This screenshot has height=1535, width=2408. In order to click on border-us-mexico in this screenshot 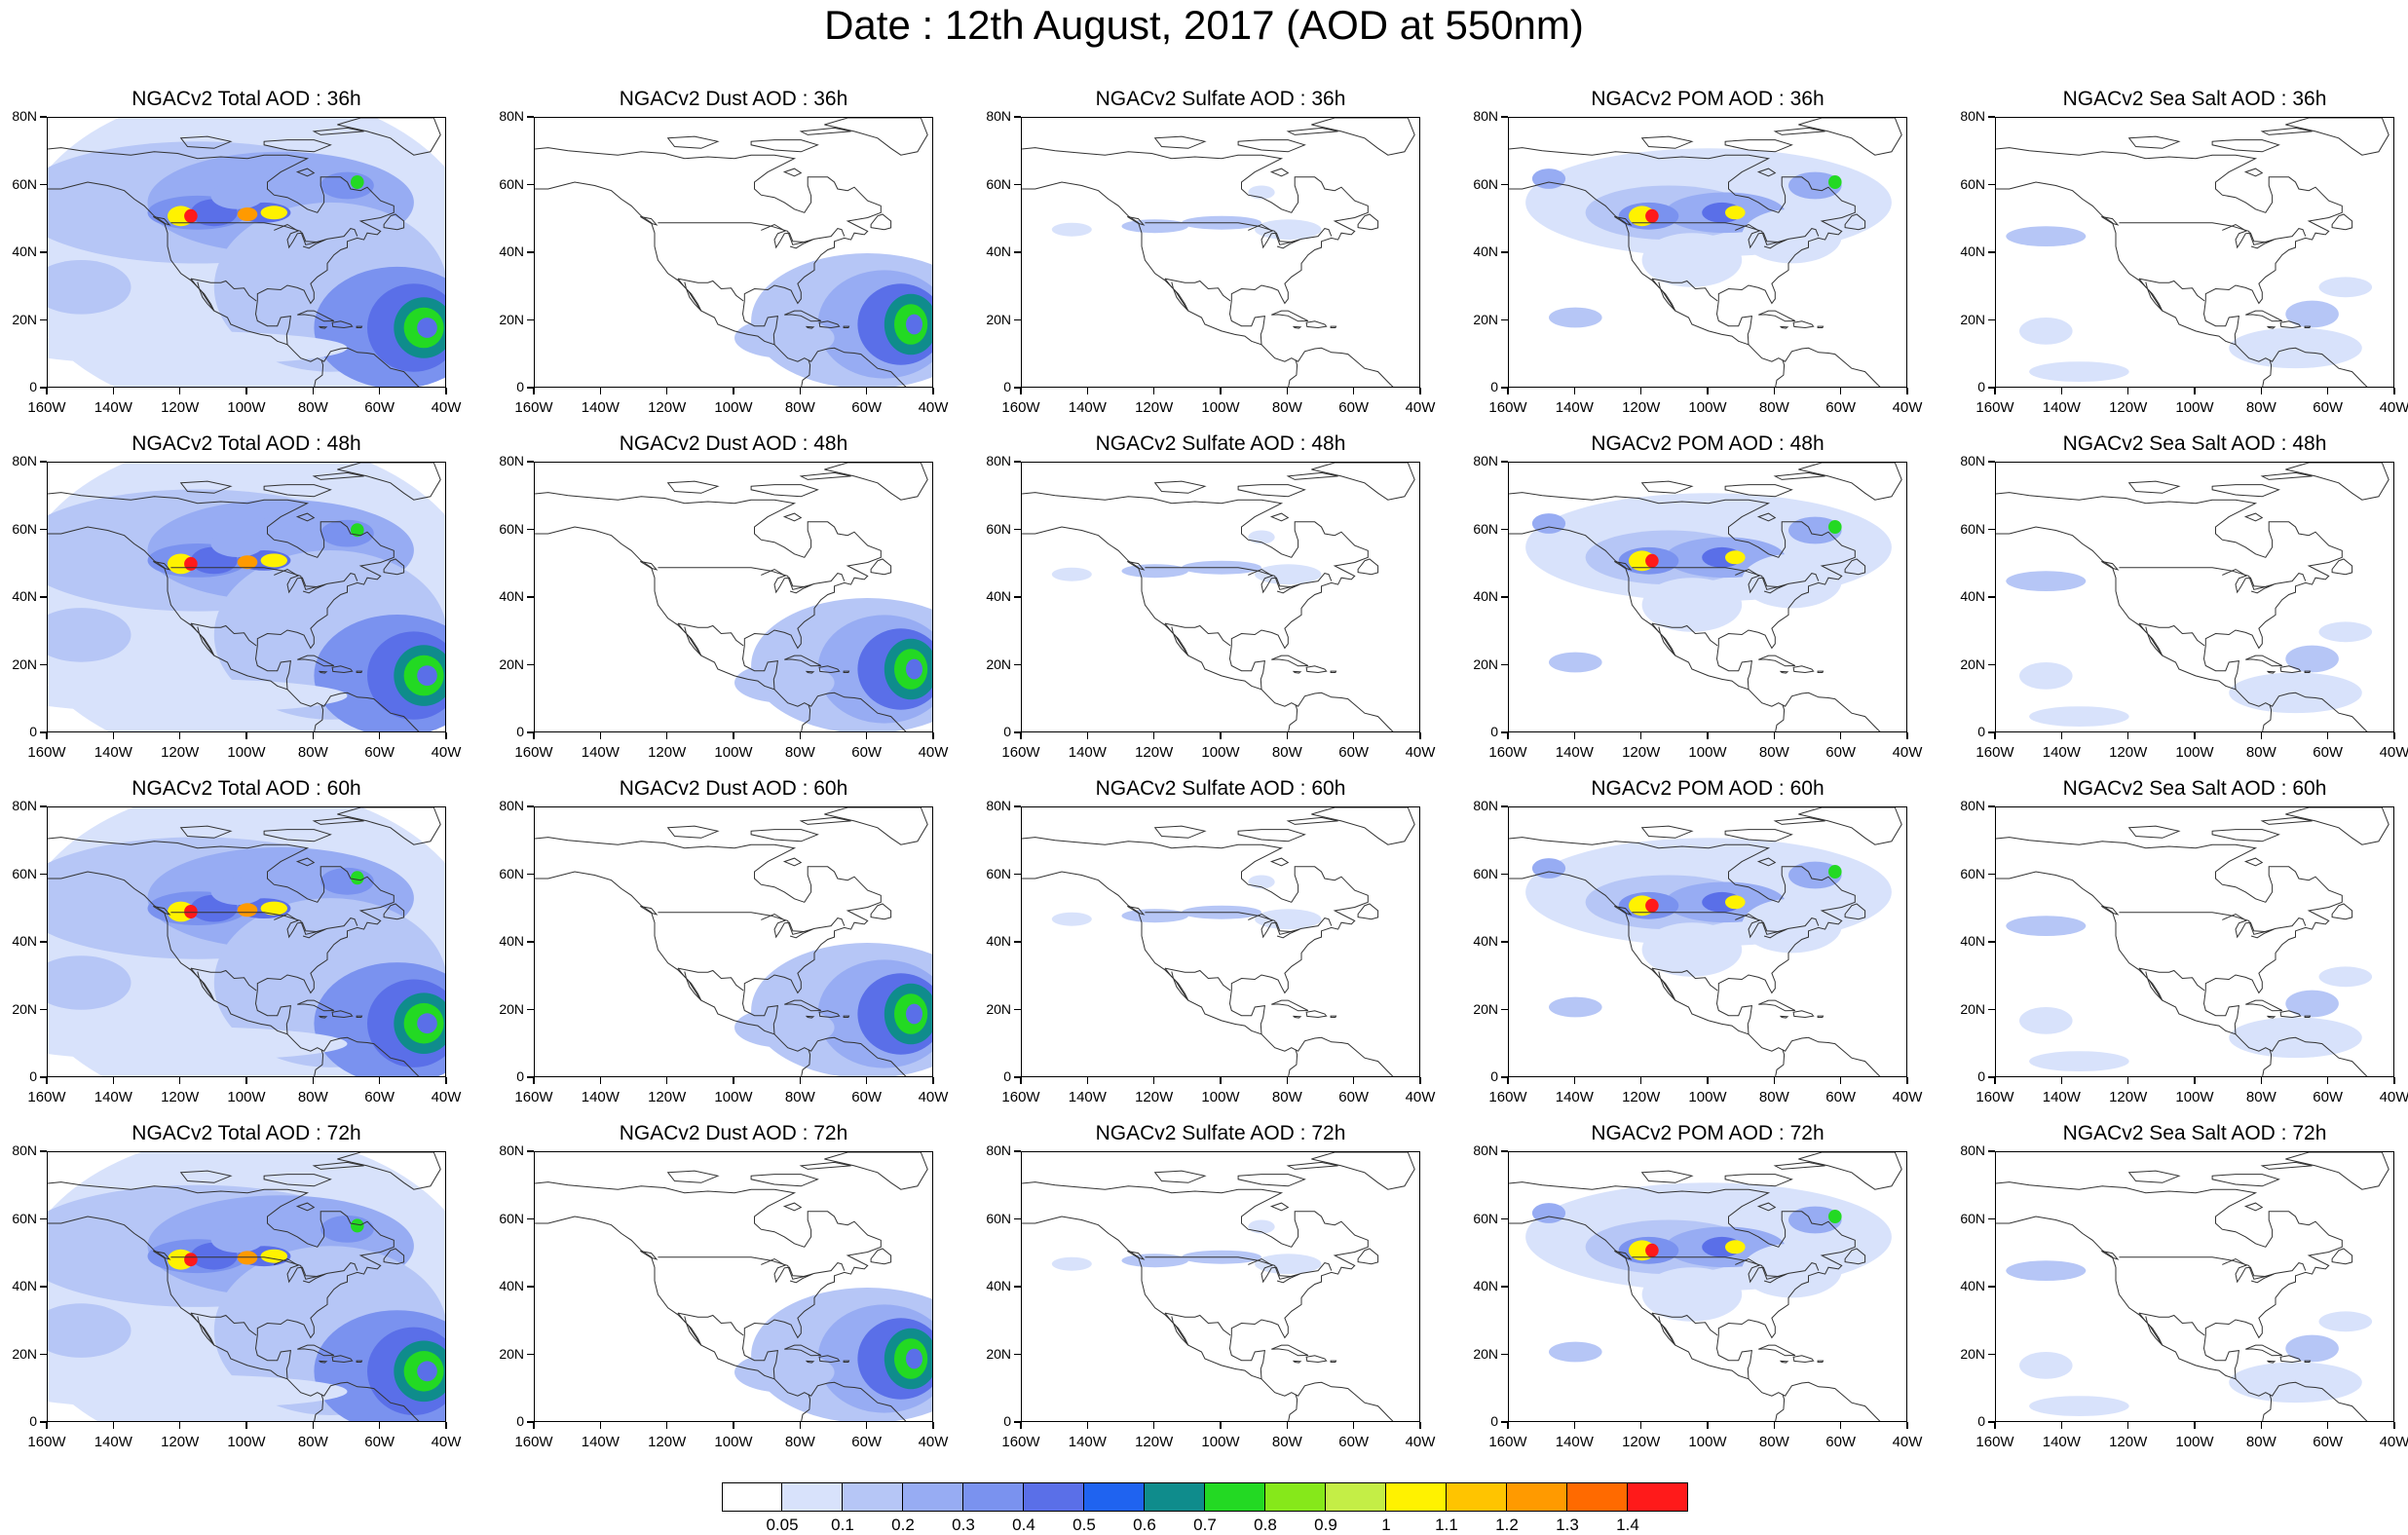, I will do `click(1197, 1324)`.